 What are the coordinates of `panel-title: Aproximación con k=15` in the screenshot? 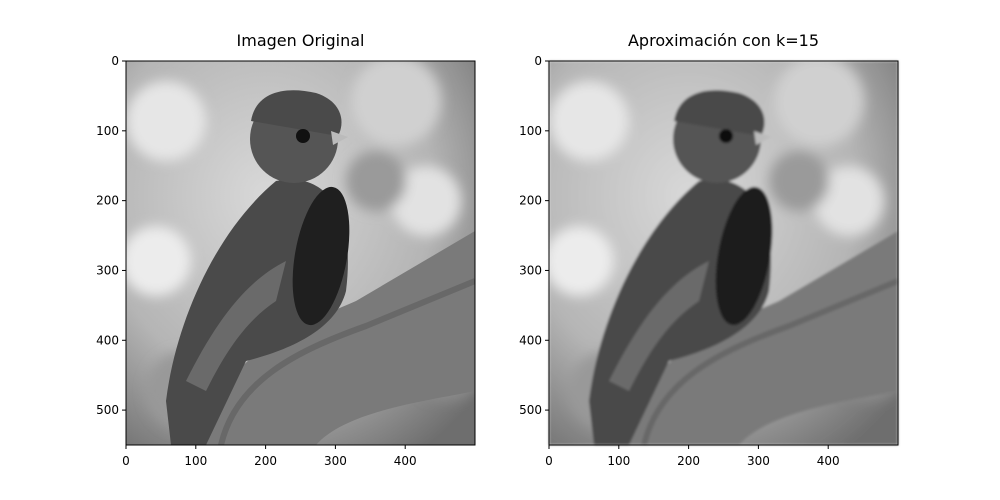 It's located at (723, 40).